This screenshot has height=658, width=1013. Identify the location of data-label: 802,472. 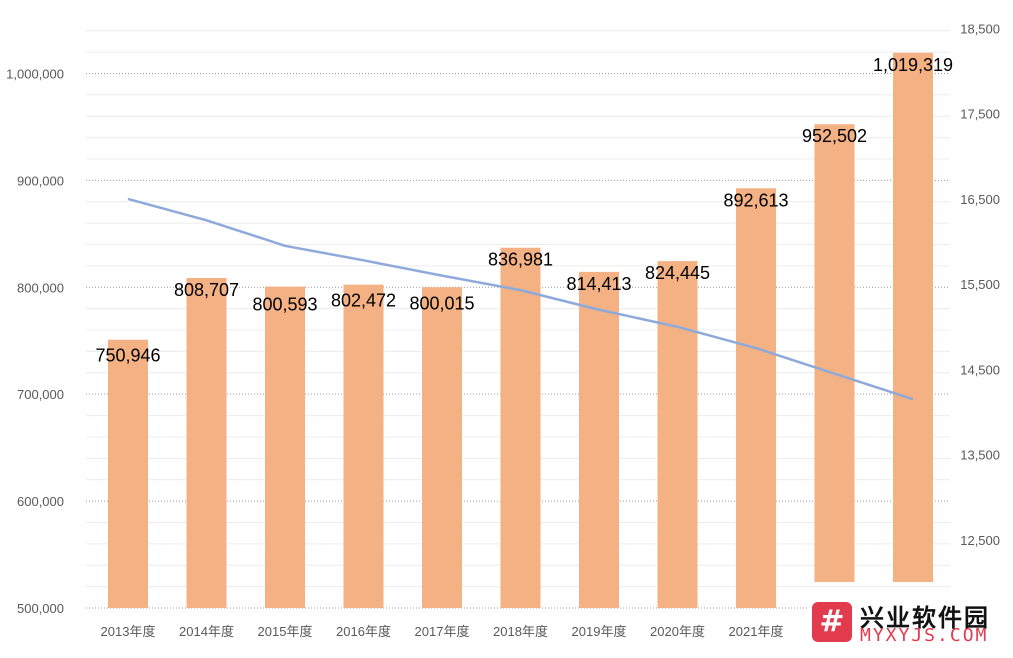
(363, 301).